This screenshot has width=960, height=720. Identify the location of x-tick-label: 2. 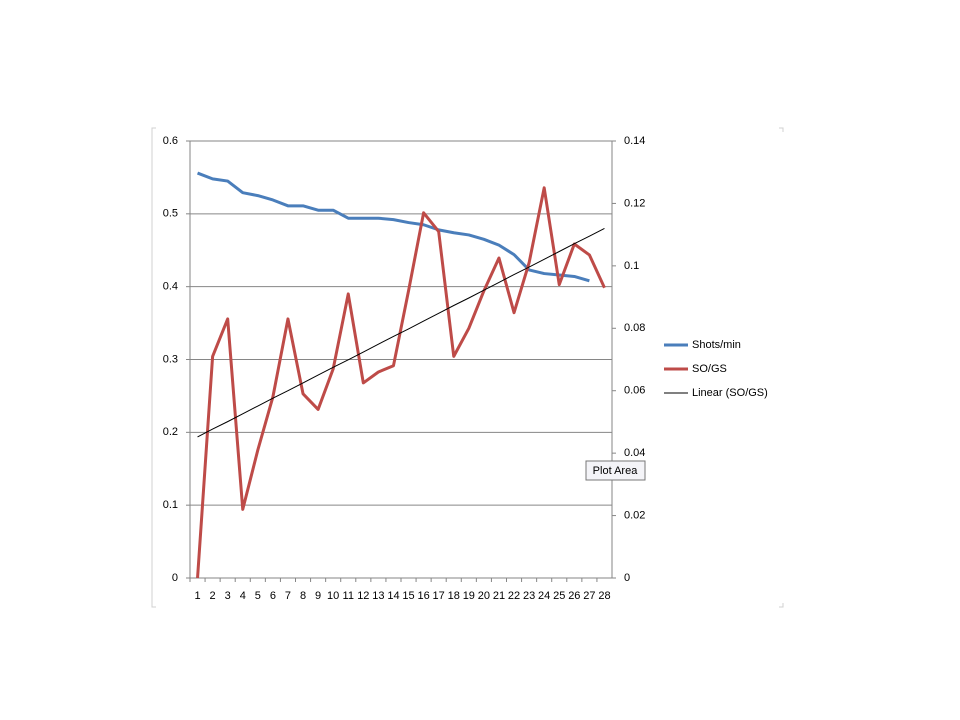
(213, 596).